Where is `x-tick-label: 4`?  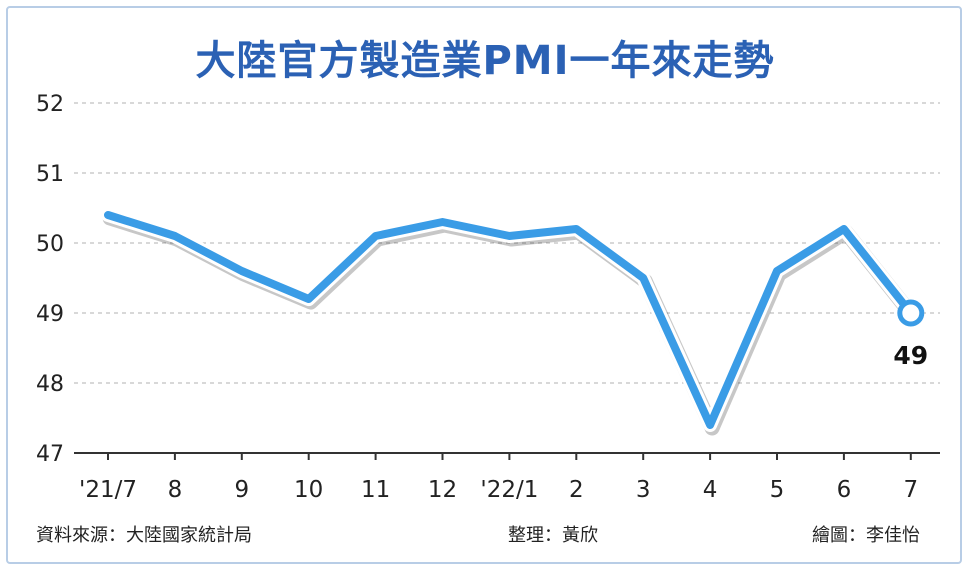
x-tick-label: 4 is located at coordinates (710, 490).